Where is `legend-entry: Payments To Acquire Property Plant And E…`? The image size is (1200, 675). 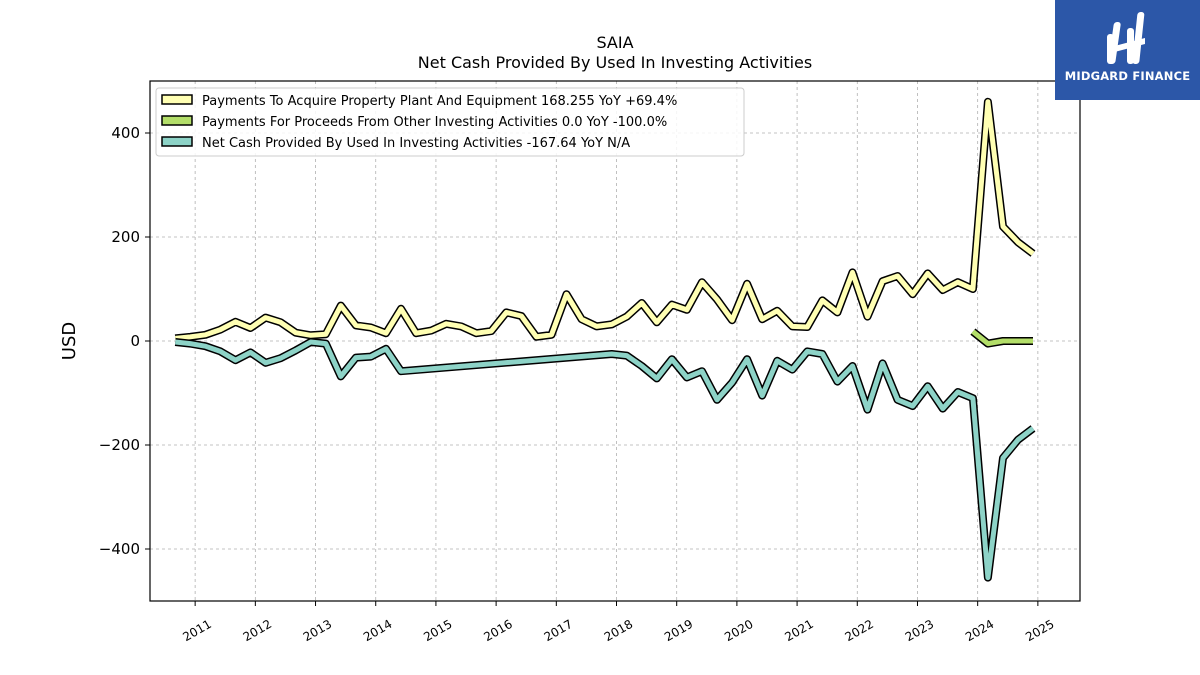 legend-entry: Payments To Acquire Property Plant And E… is located at coordinates (439, 101).